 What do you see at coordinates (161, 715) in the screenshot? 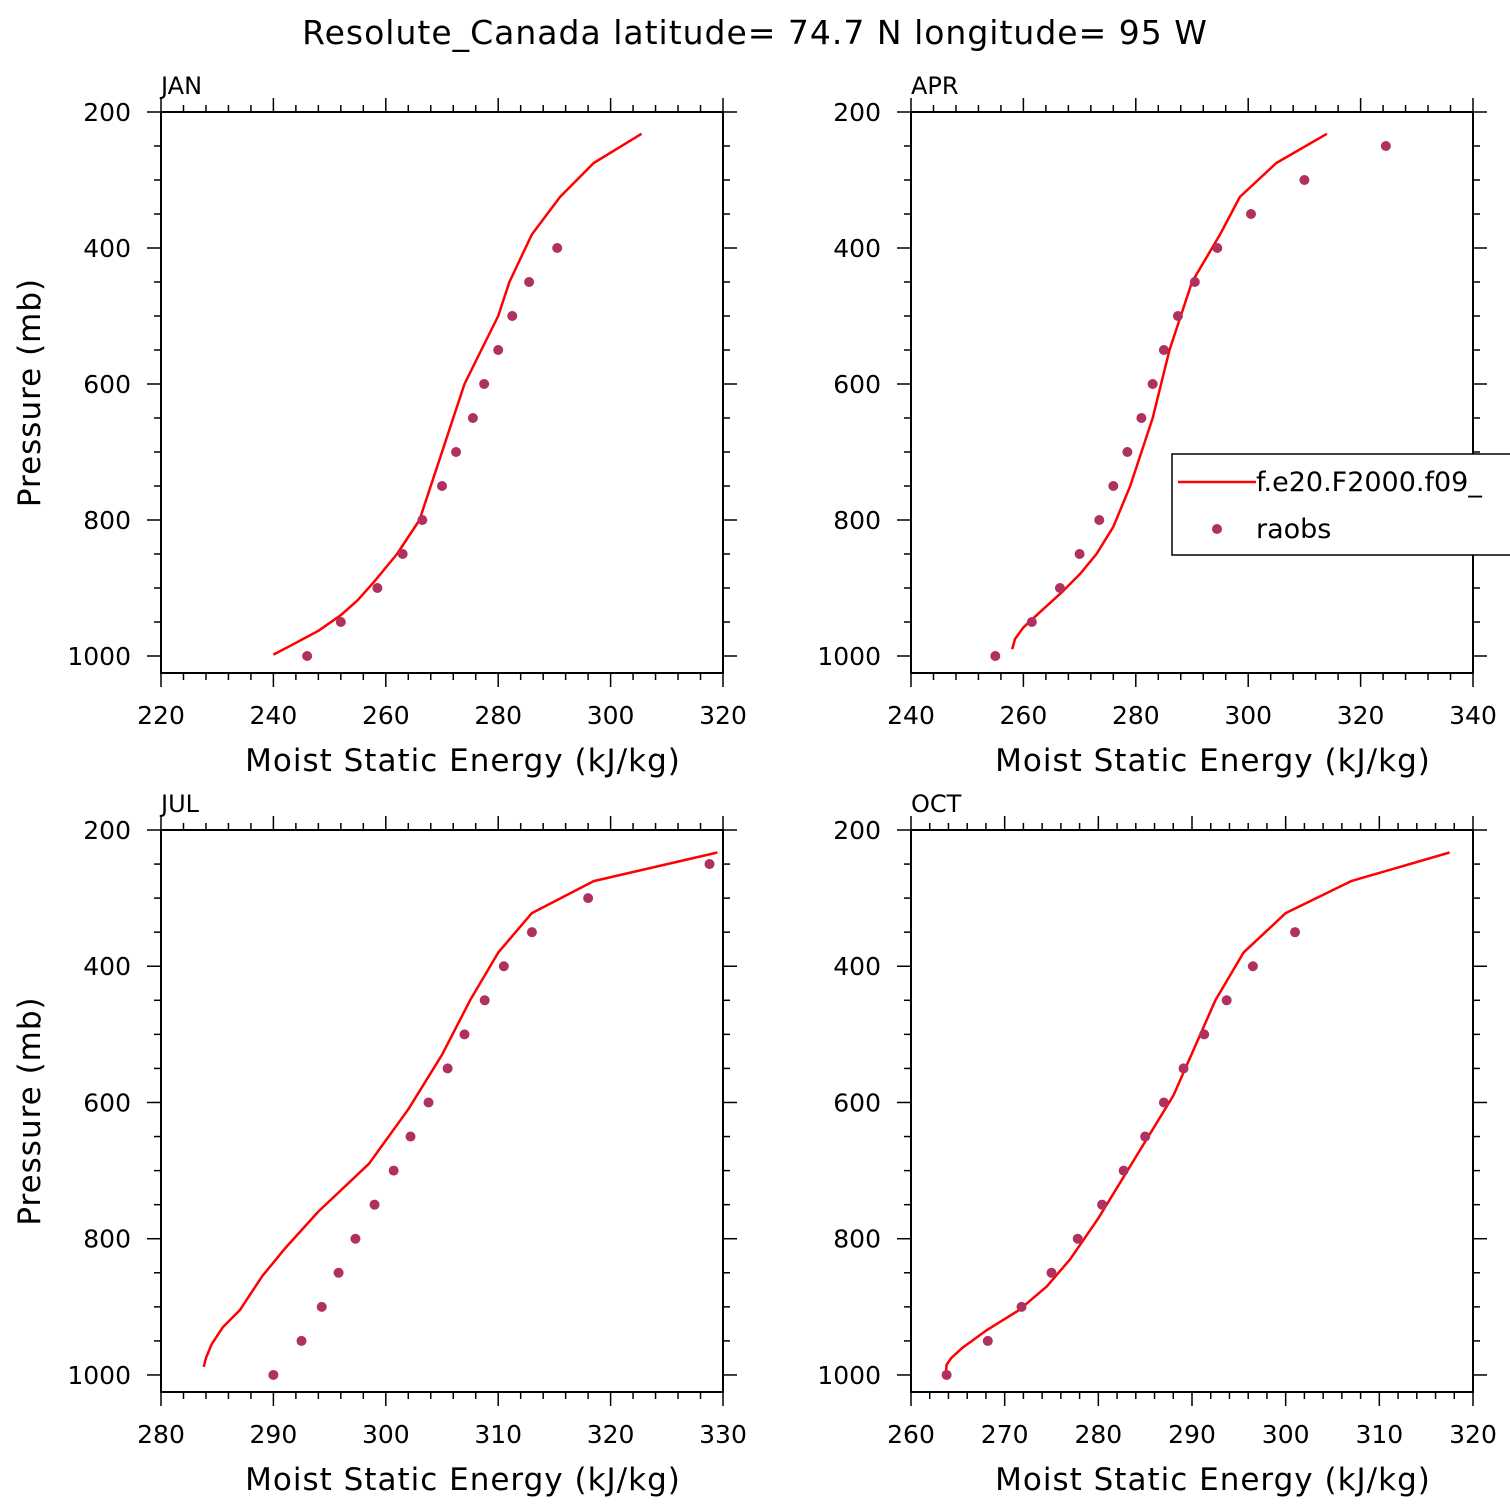
I see `x-tick-label: 220` at bounding box center [161, 715].